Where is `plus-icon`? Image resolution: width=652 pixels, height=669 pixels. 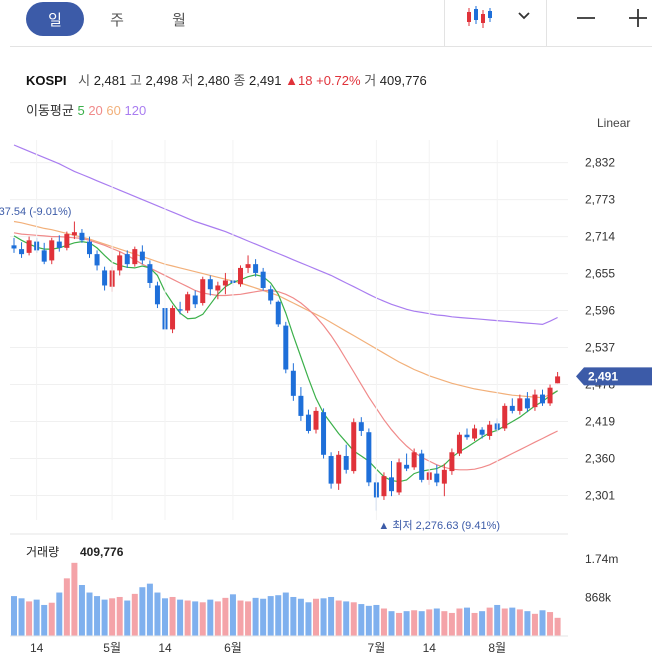 plus-icon is located at coordinates (638, 18).